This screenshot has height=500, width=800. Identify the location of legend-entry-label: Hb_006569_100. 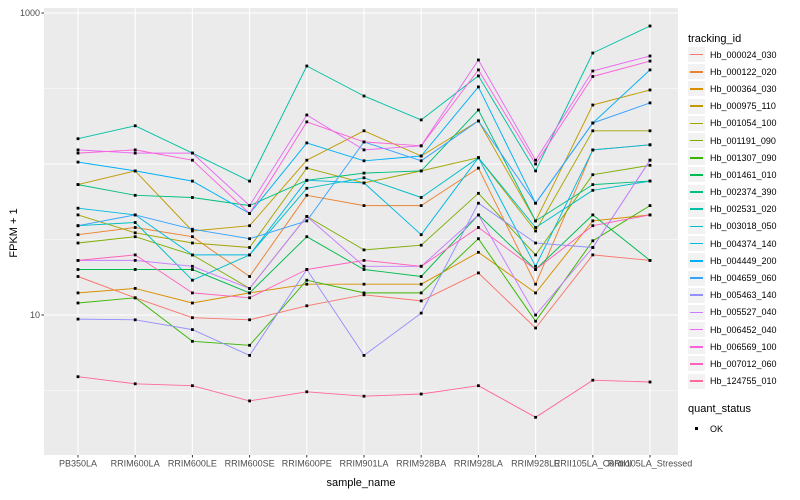
(743, 346).